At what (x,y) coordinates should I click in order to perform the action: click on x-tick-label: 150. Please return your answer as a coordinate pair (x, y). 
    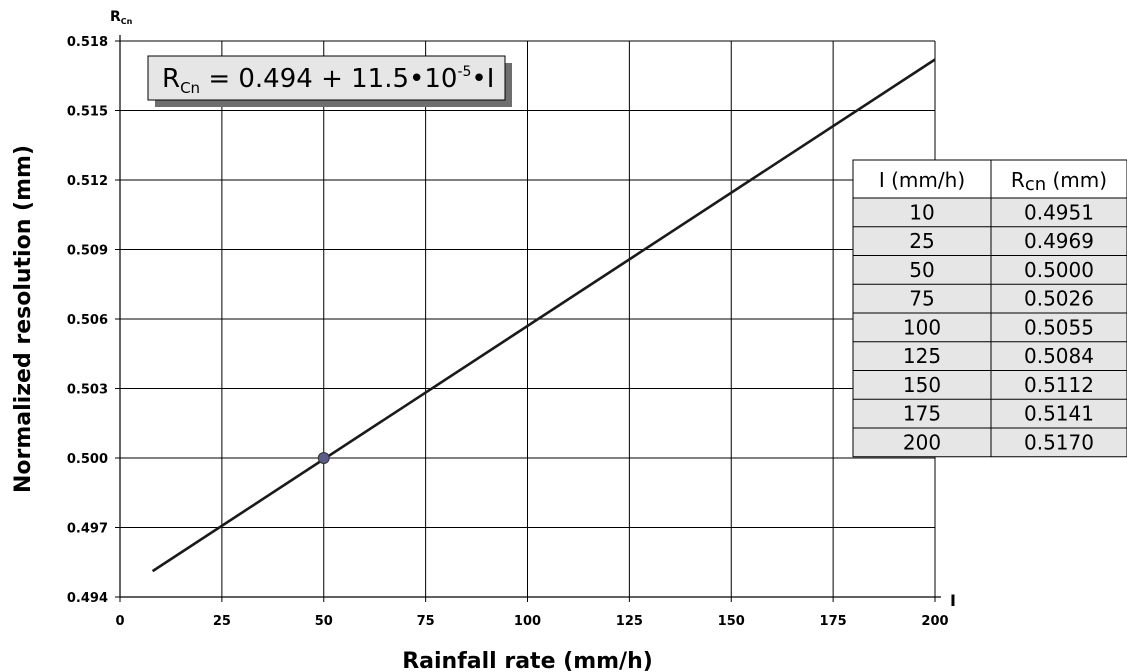
    Looking at the image, I should click on (731, 621).